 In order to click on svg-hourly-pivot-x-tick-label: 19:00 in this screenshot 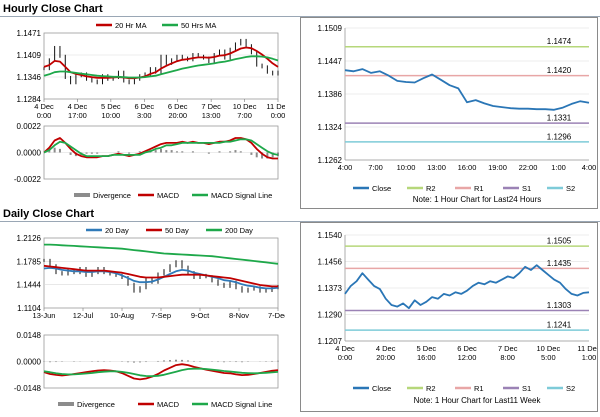, I will do `click(497, 167)`.